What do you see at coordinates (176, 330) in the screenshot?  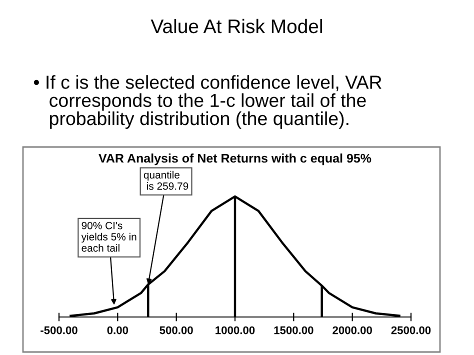 I see `x-tick-label: 500.00` at bounding box center [176, 330].